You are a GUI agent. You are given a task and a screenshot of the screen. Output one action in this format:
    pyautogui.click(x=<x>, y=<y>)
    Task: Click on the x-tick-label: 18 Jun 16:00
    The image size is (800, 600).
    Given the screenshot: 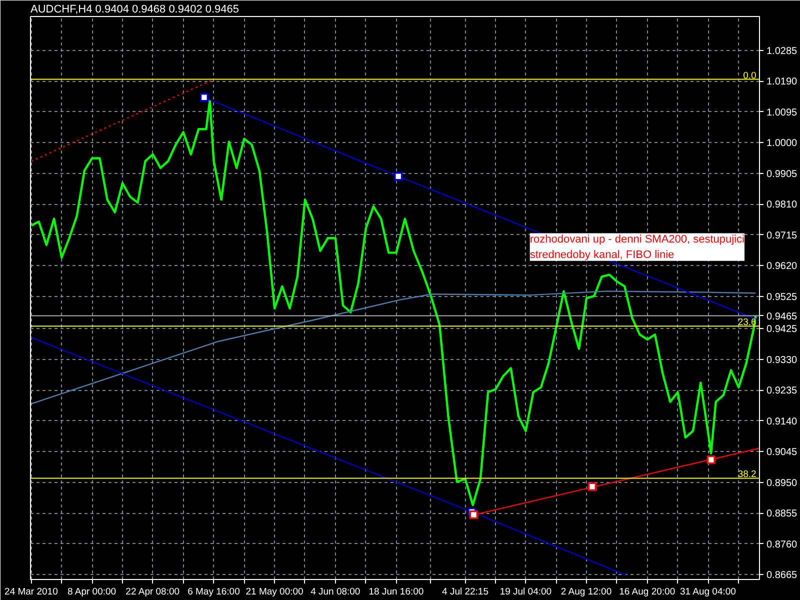 What is the action you would take?
    pyautogui.click(x=396, y=592)
    